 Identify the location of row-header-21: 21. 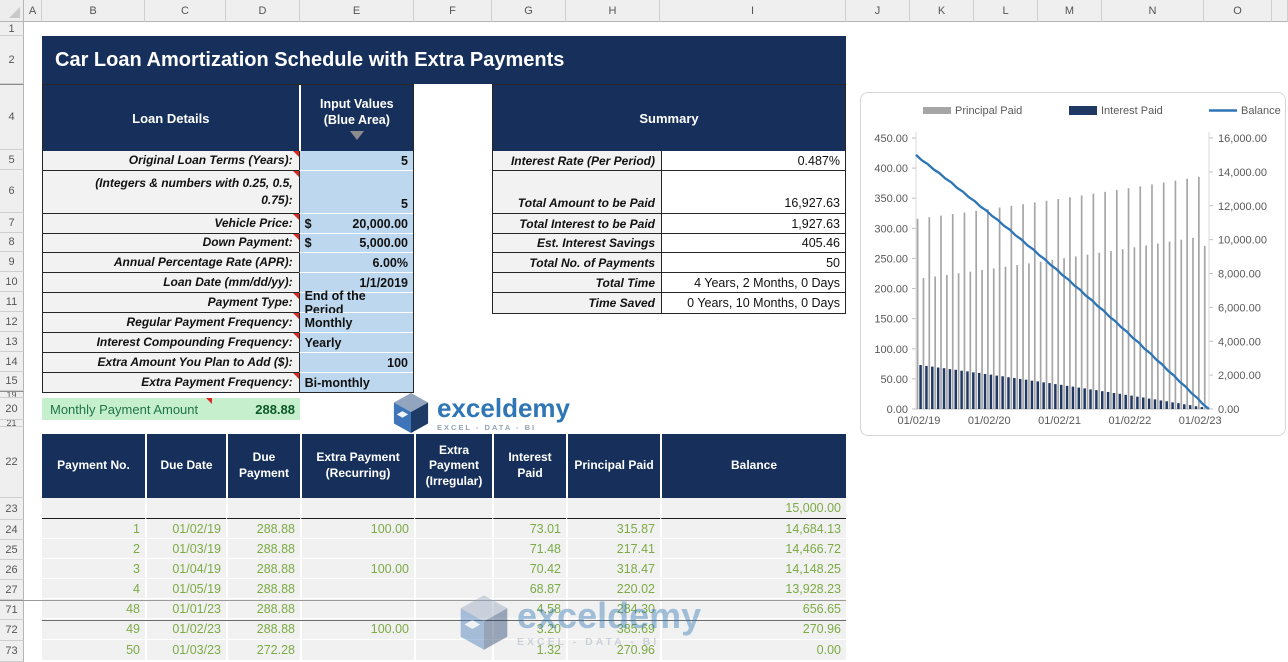
(12, 423).